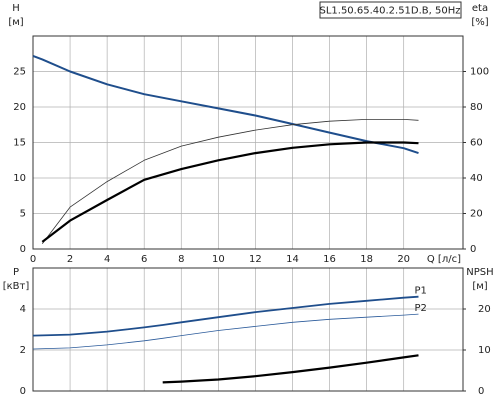  What do you see at coordinates (421, 308) in the screenshot?
I see `curve-label: P2` at bounding box center [421, 308].